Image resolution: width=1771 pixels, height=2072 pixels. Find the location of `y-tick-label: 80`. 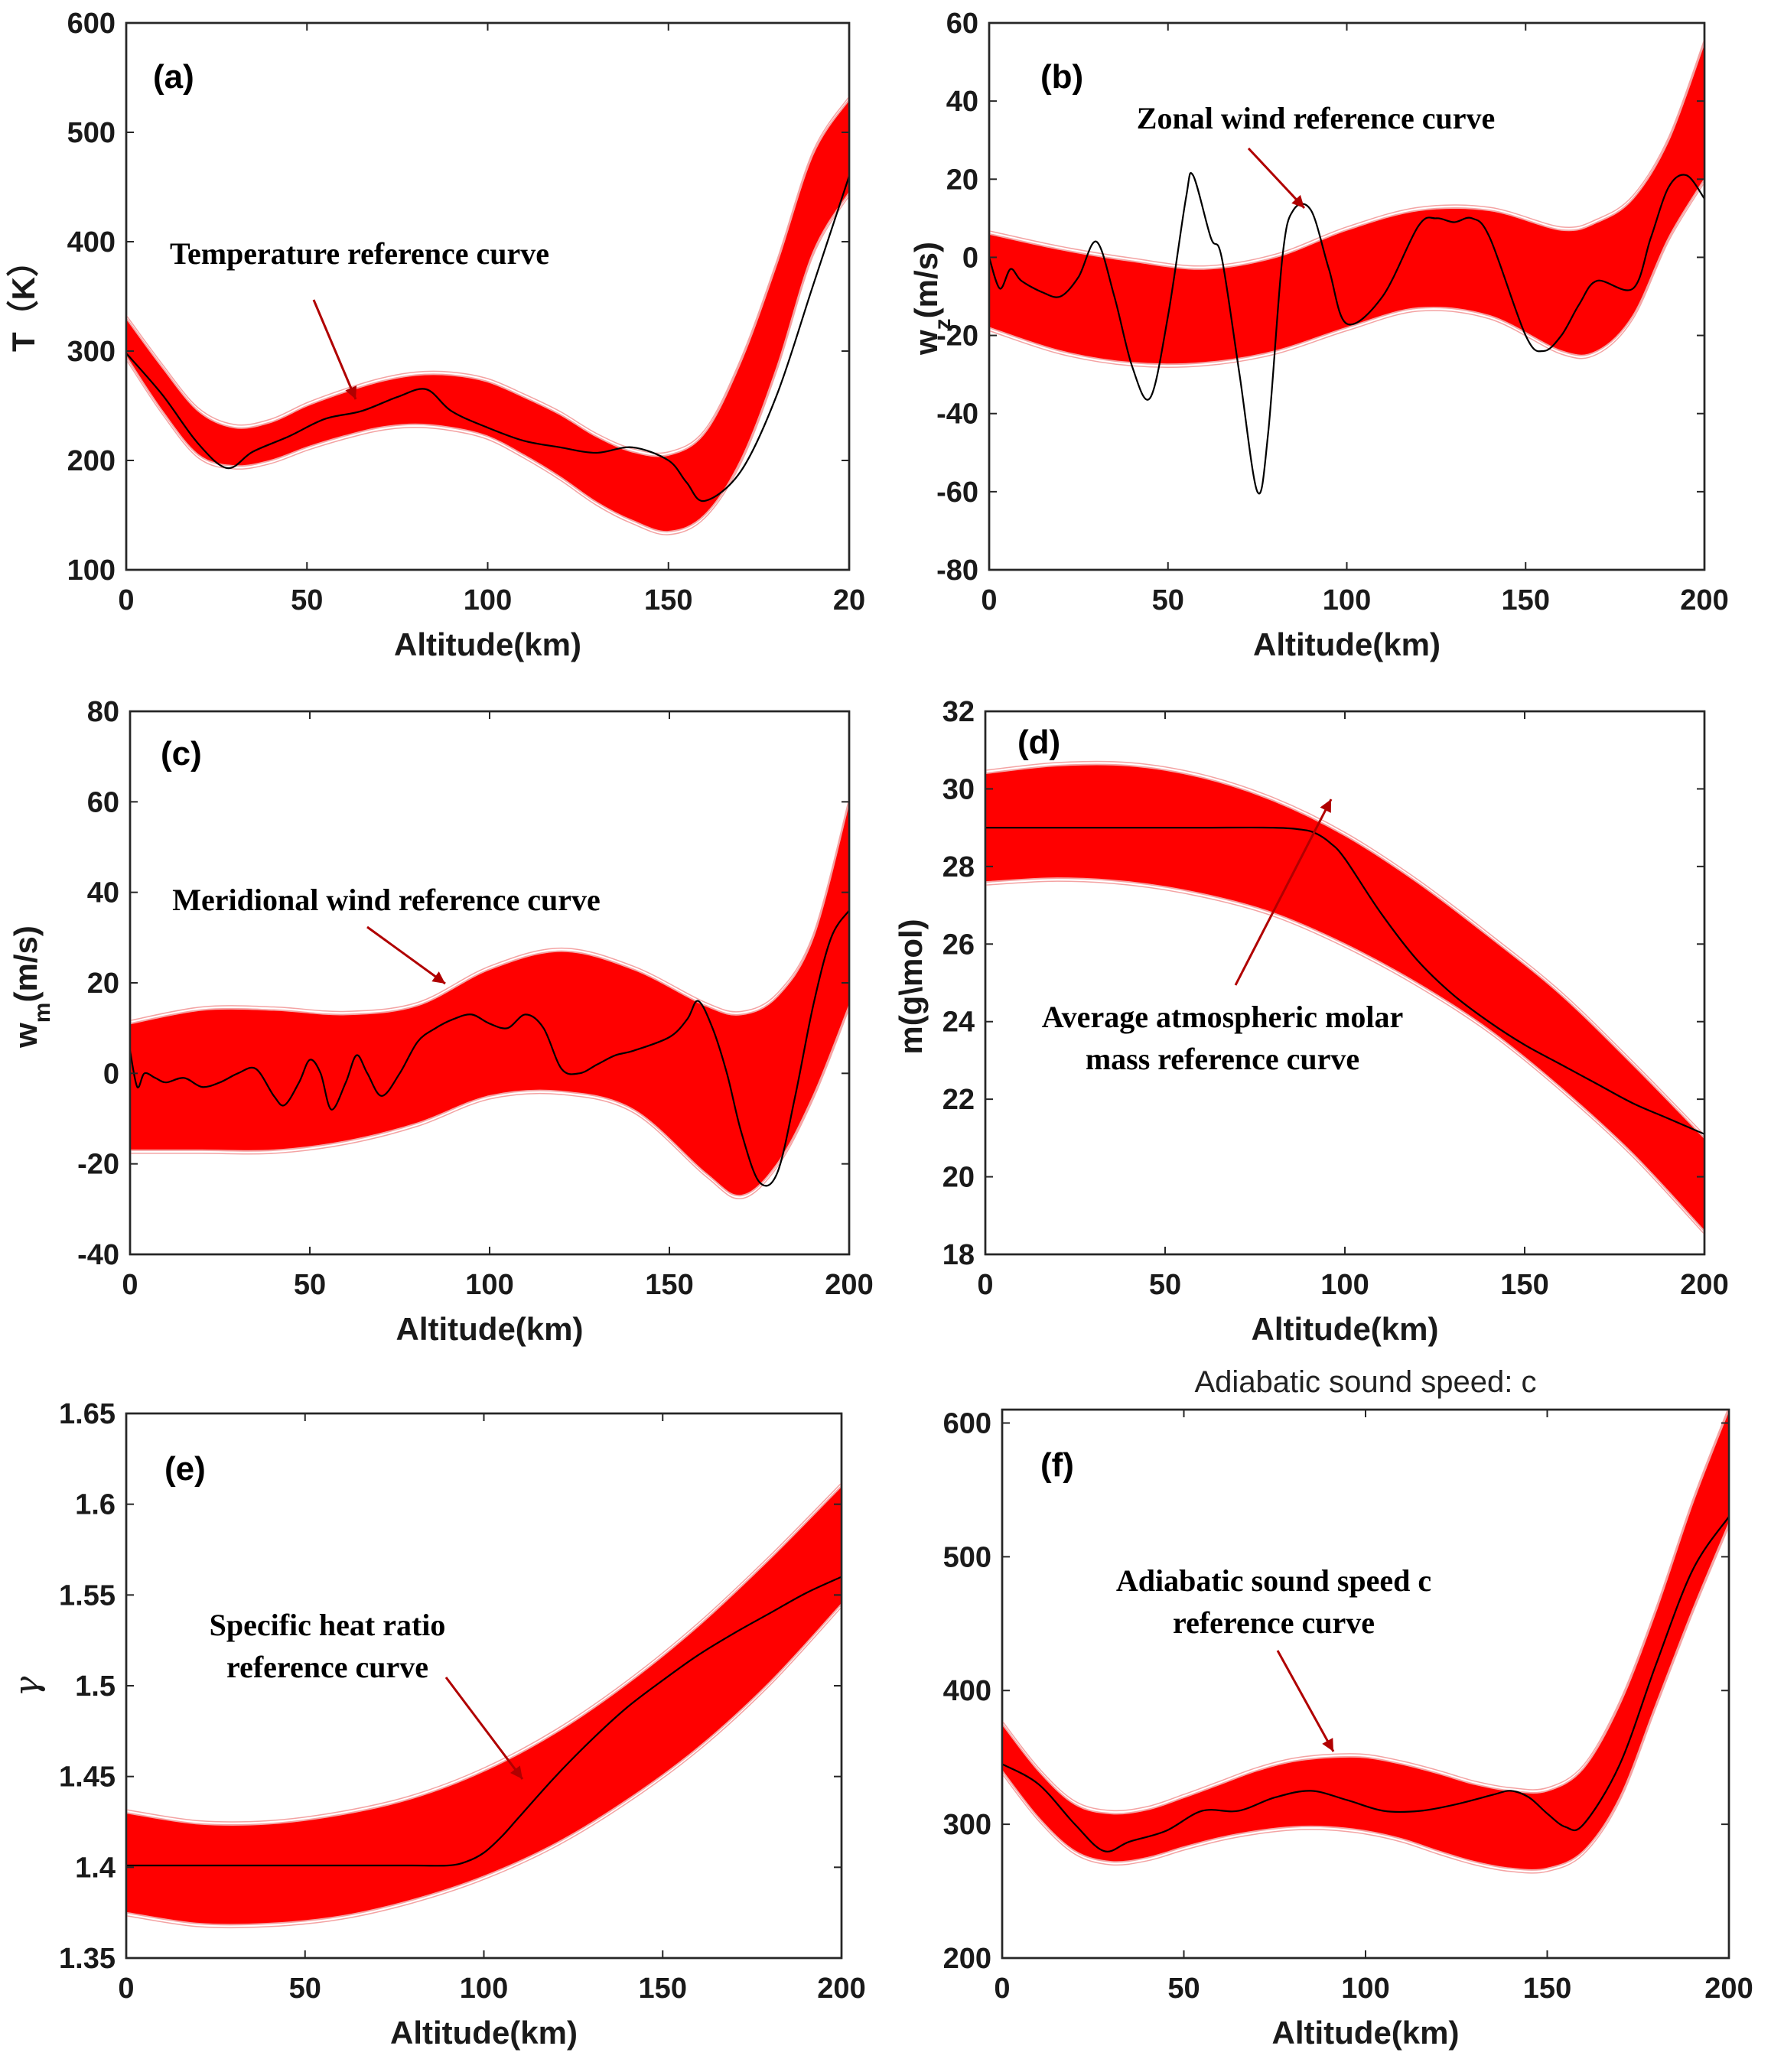

y-tick-label: 80 is located at coordinates (103, 712).